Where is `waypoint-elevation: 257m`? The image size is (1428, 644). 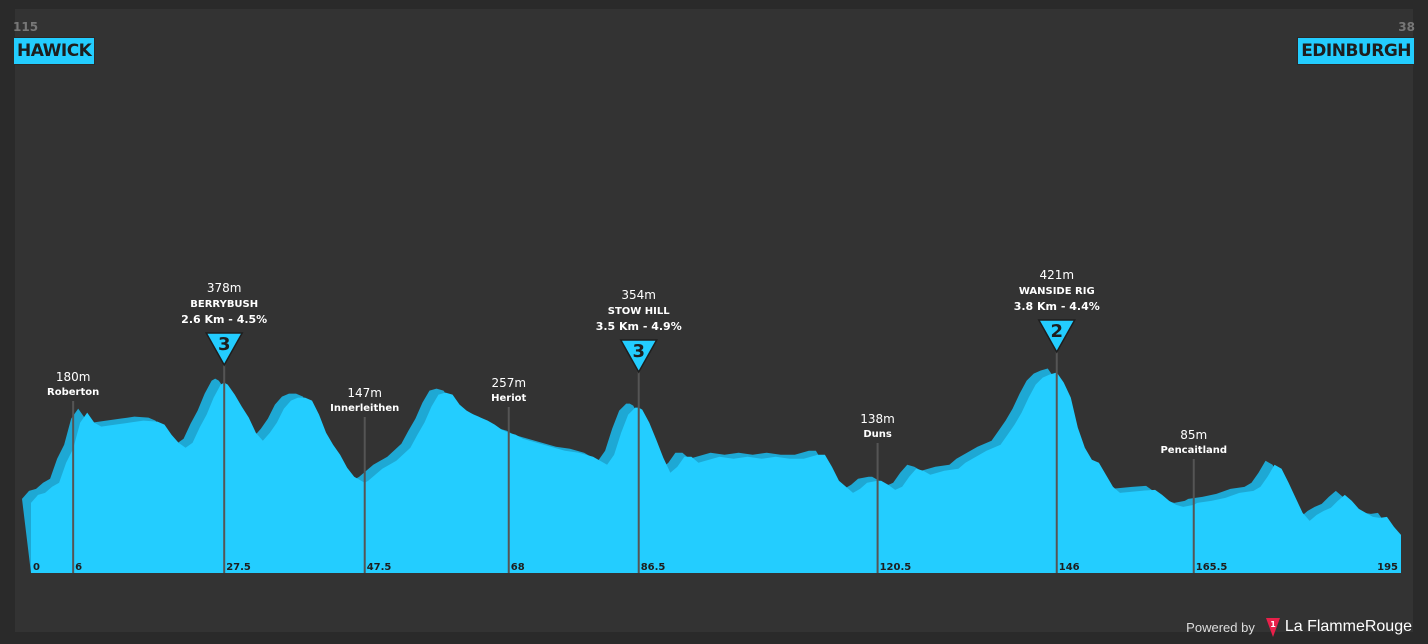
waypoint-elevation: 257m is located at coordinates (508, 383).